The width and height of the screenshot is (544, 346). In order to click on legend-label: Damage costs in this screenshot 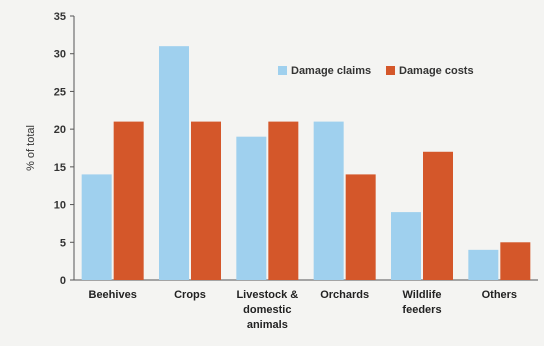, I will do `click(436, 71)`.